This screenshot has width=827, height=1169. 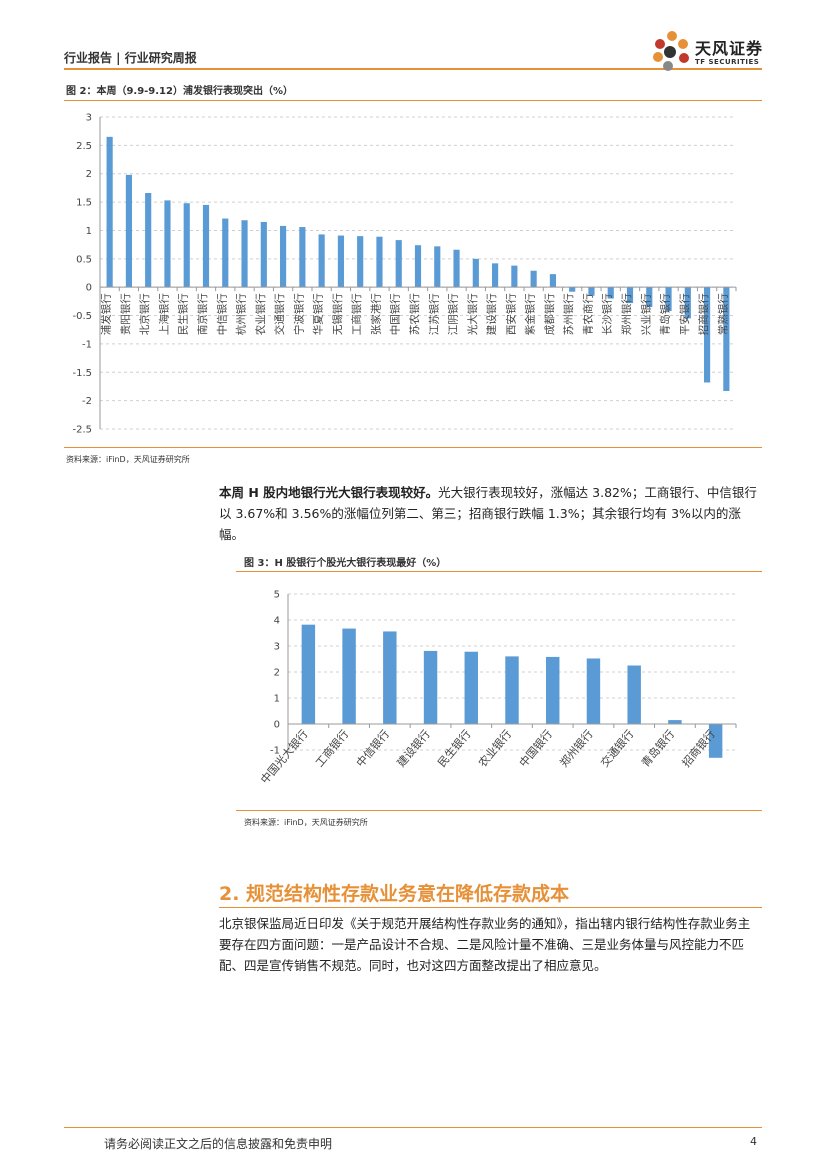 I want to click on figure2-title-rule, so click(x=413, y=100).